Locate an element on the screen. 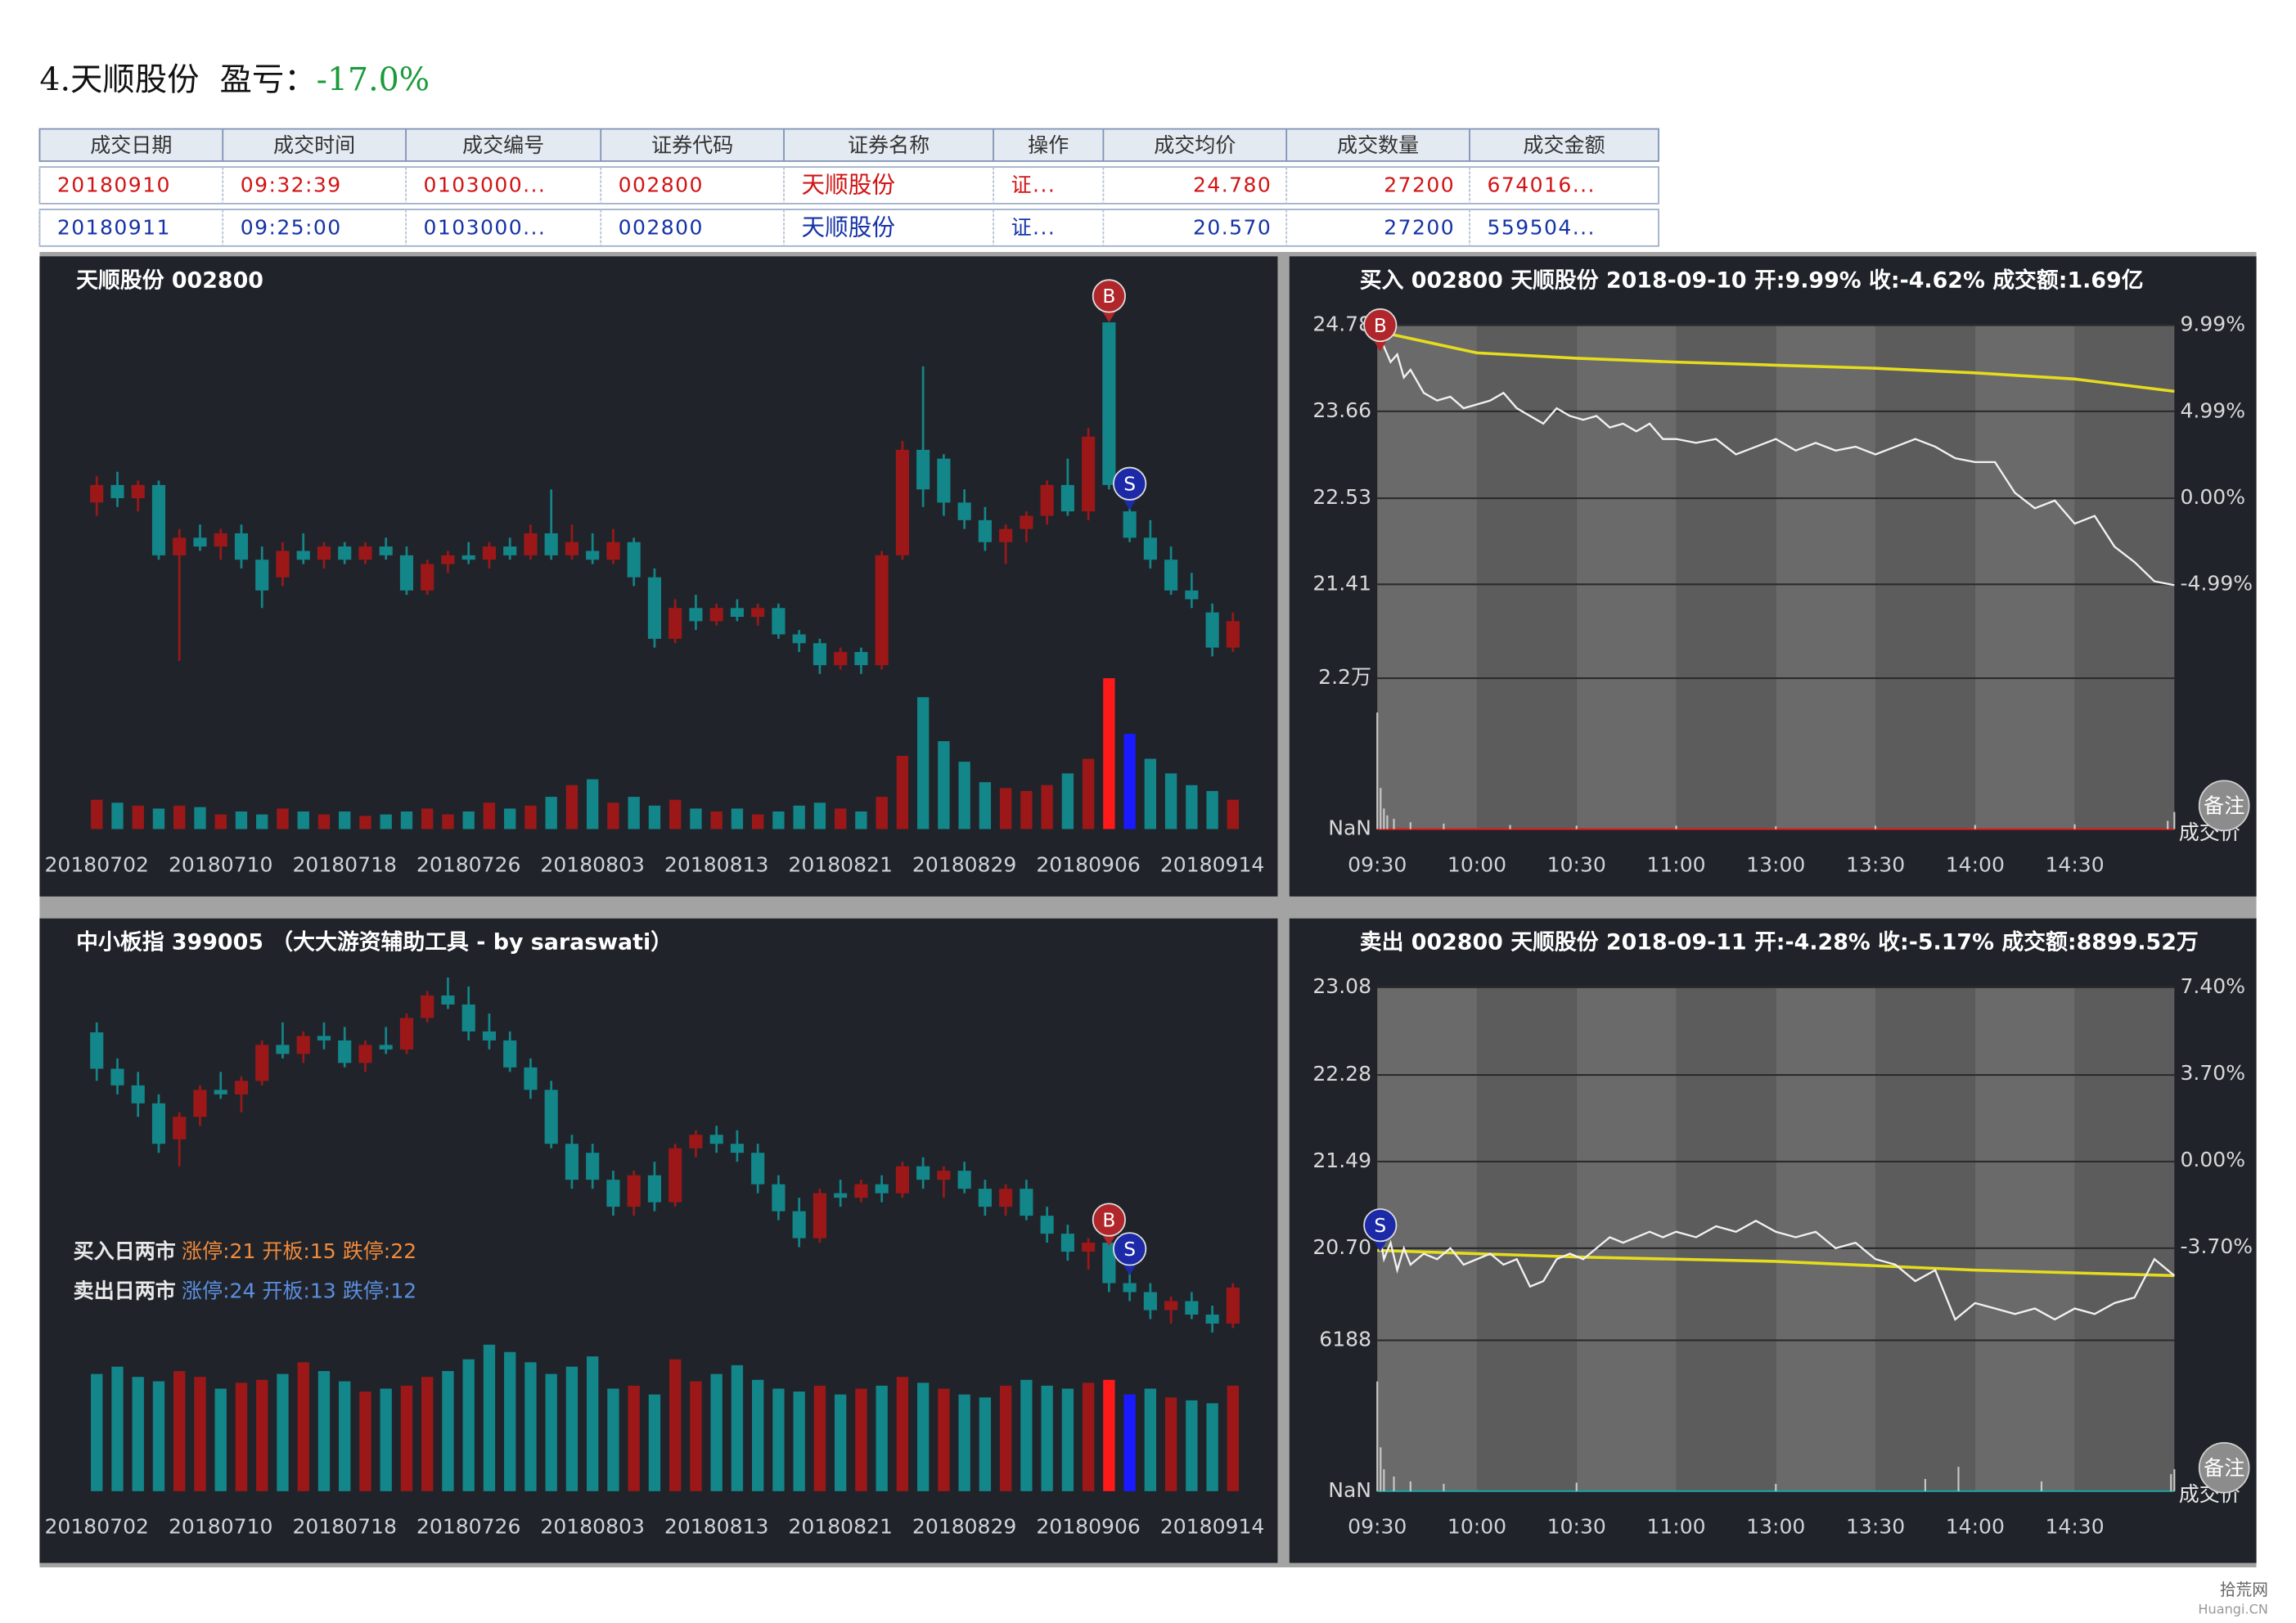 The image size is (2296, 1623). note-label: 买入日两市 is located at coordinates (125, 1251).